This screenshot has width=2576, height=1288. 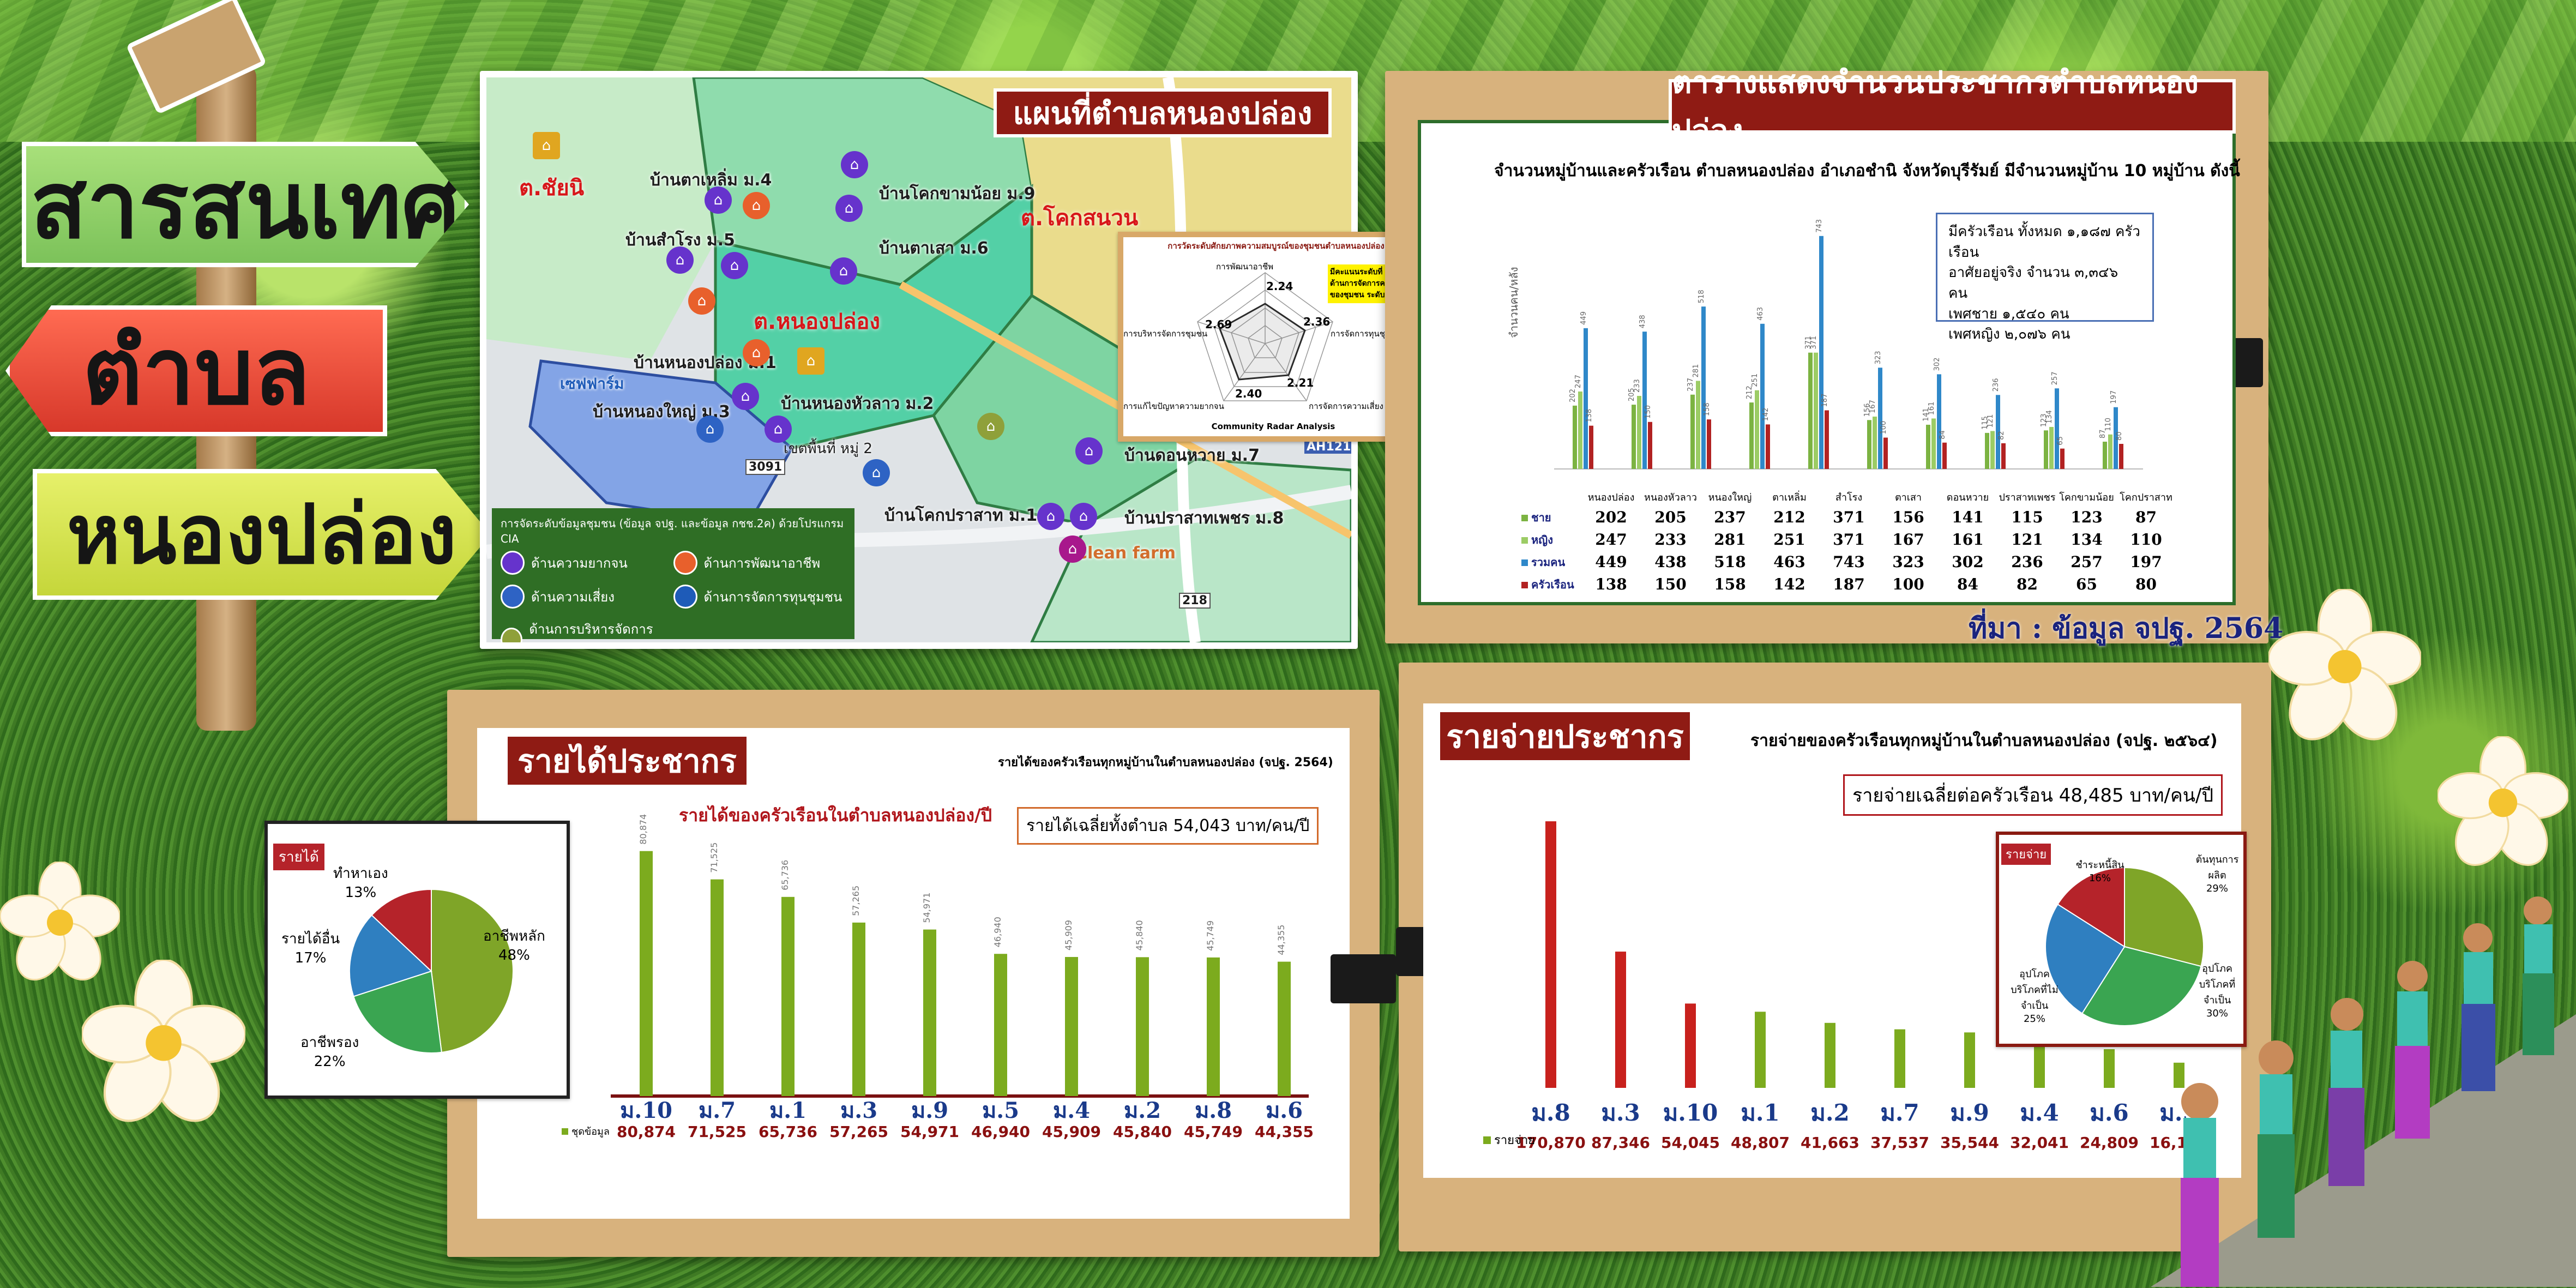 What do you see at coordinates (2146, 517) in the screenshot?
I see `table-cell: 87` at bounding box center [2146, 517].